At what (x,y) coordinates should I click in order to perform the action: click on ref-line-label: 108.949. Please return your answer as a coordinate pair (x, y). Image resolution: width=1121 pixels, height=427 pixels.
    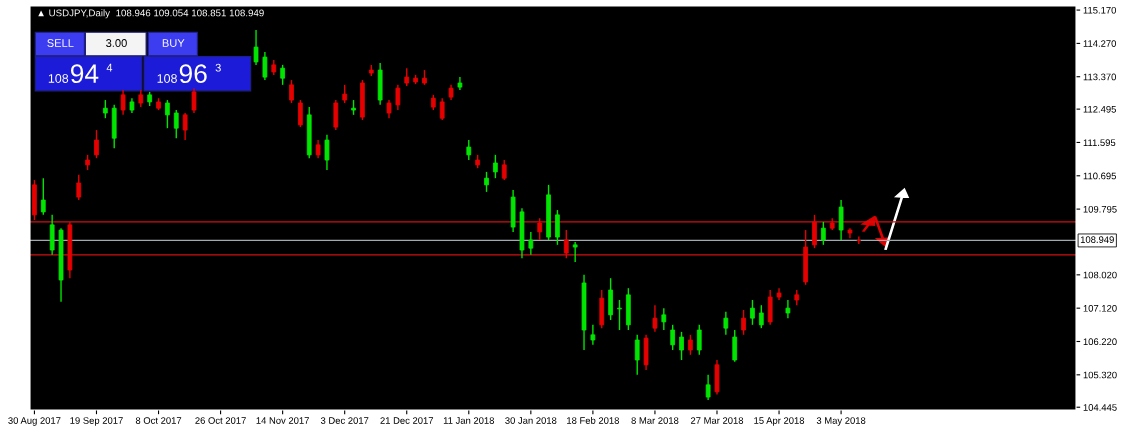
    Looking at the image, I should click on (1097, 239).